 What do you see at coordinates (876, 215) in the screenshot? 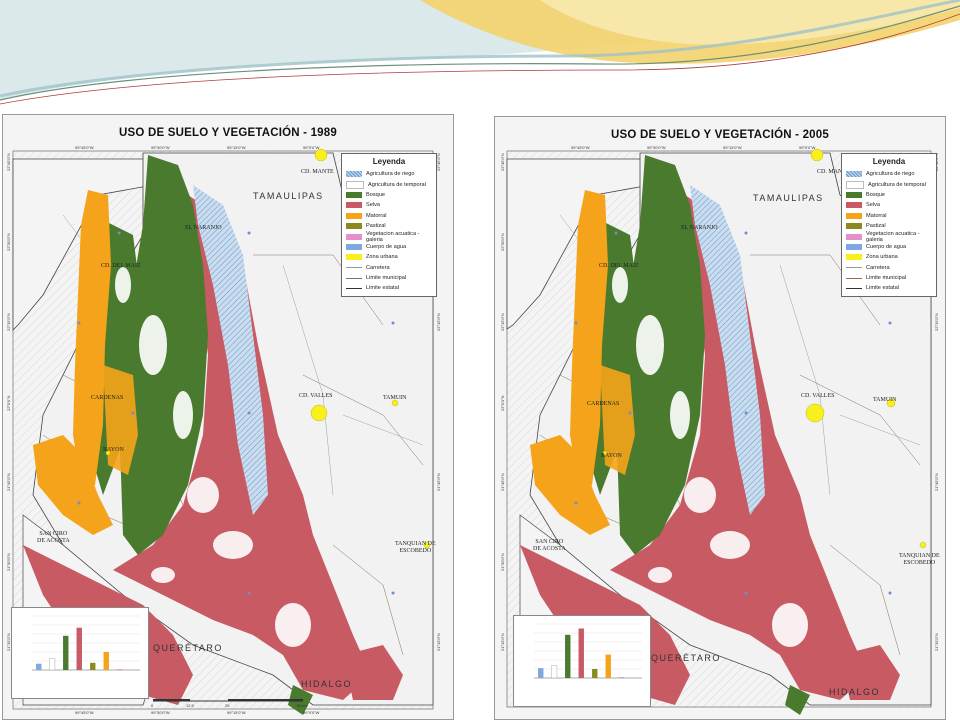
I see `legend-label: Matorral` at bounding box center [876, 215].